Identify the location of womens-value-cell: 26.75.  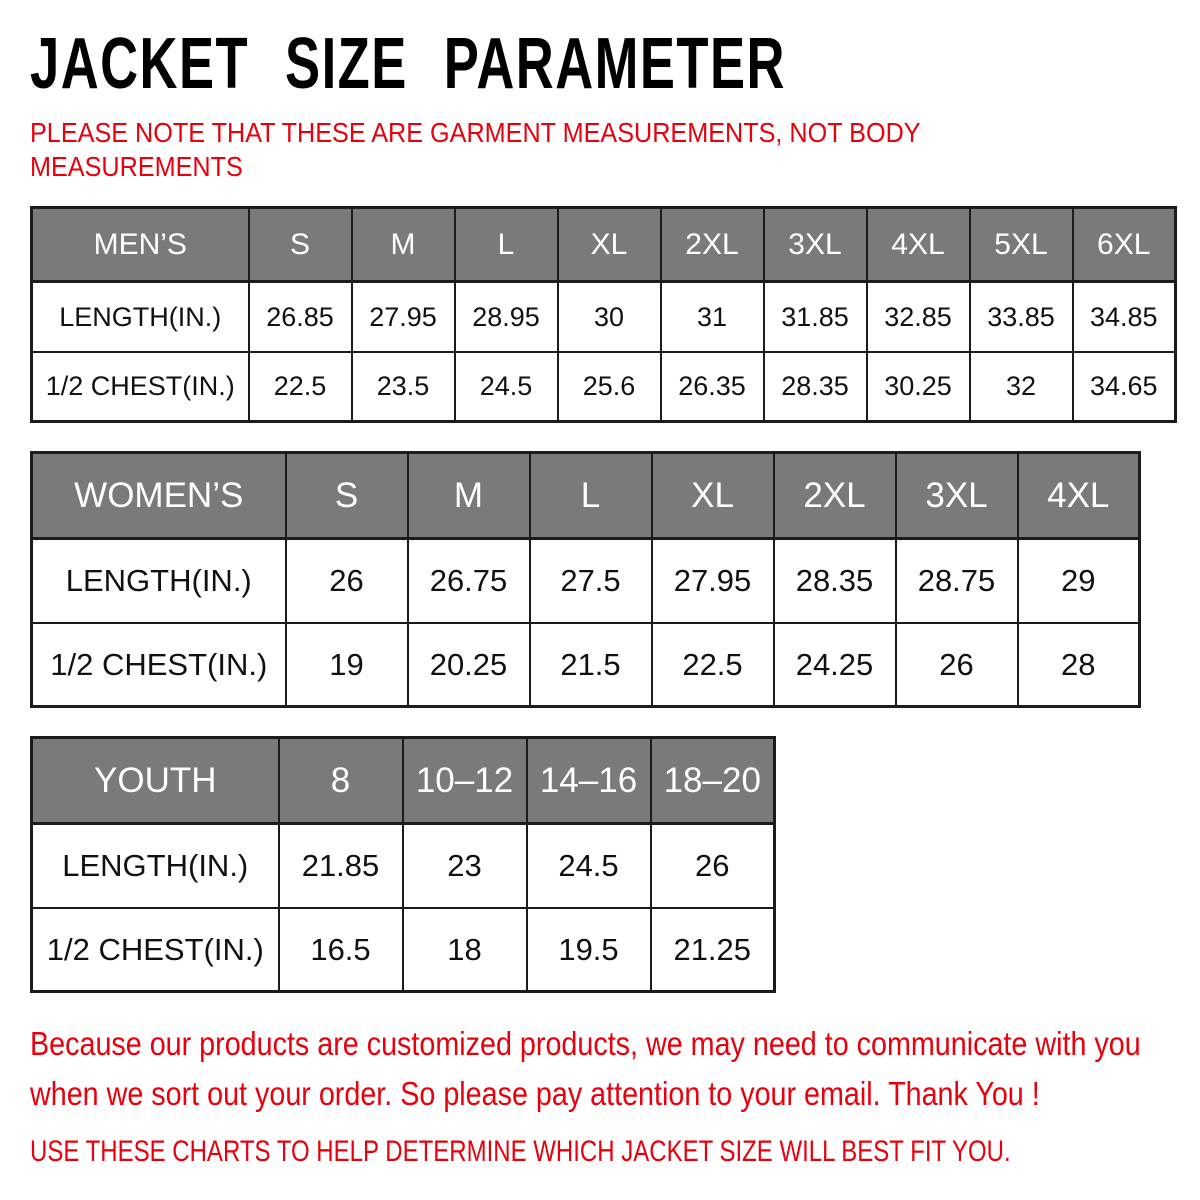
(468, 580).